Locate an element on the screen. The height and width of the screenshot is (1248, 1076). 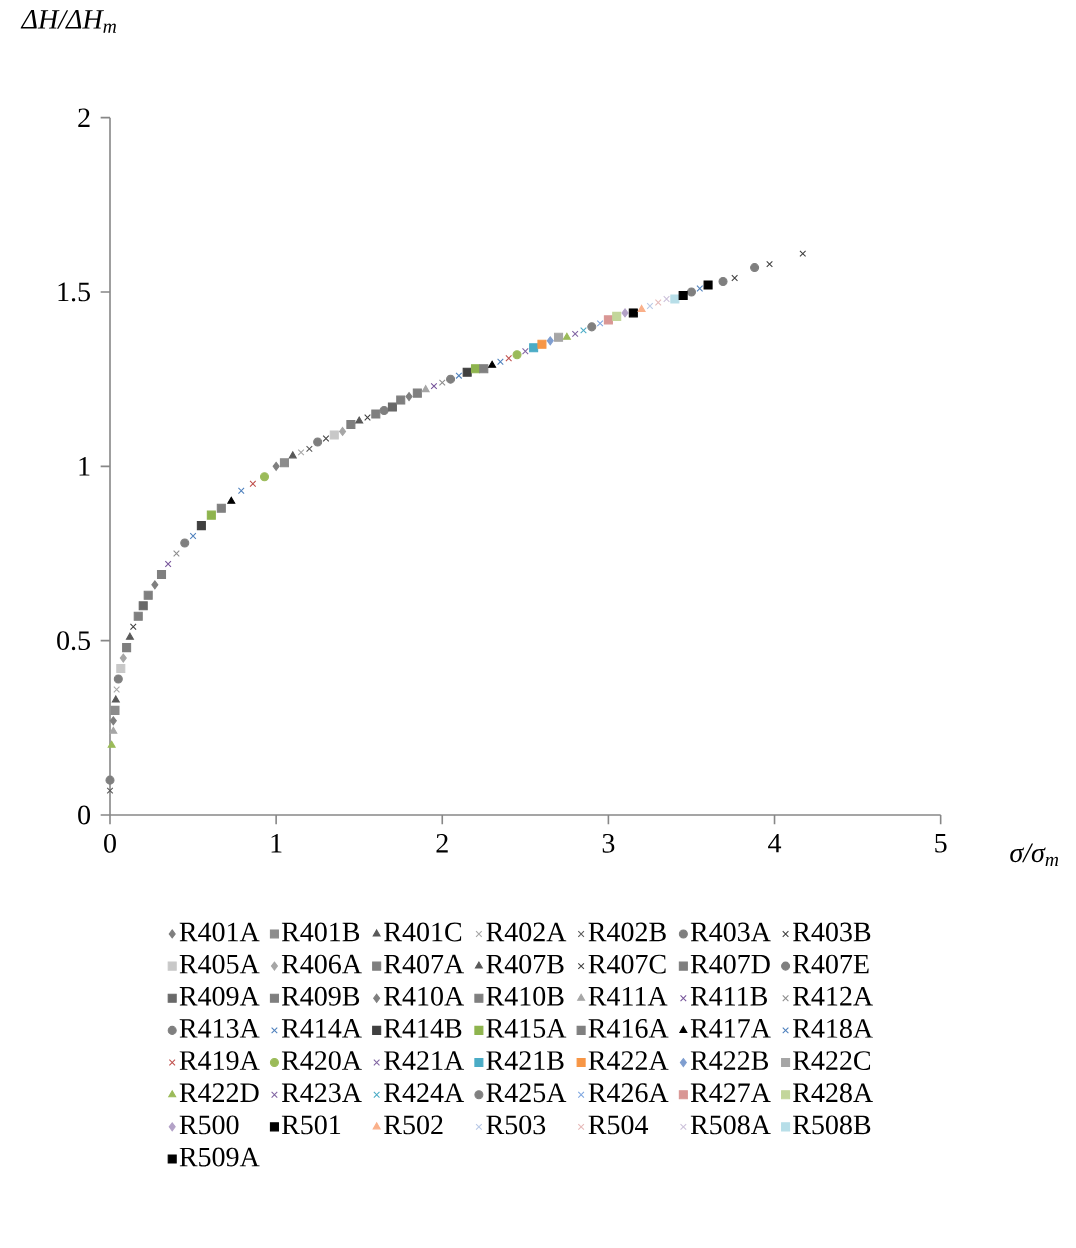
legend-label: R422D is located at coordinates (219, 1092).